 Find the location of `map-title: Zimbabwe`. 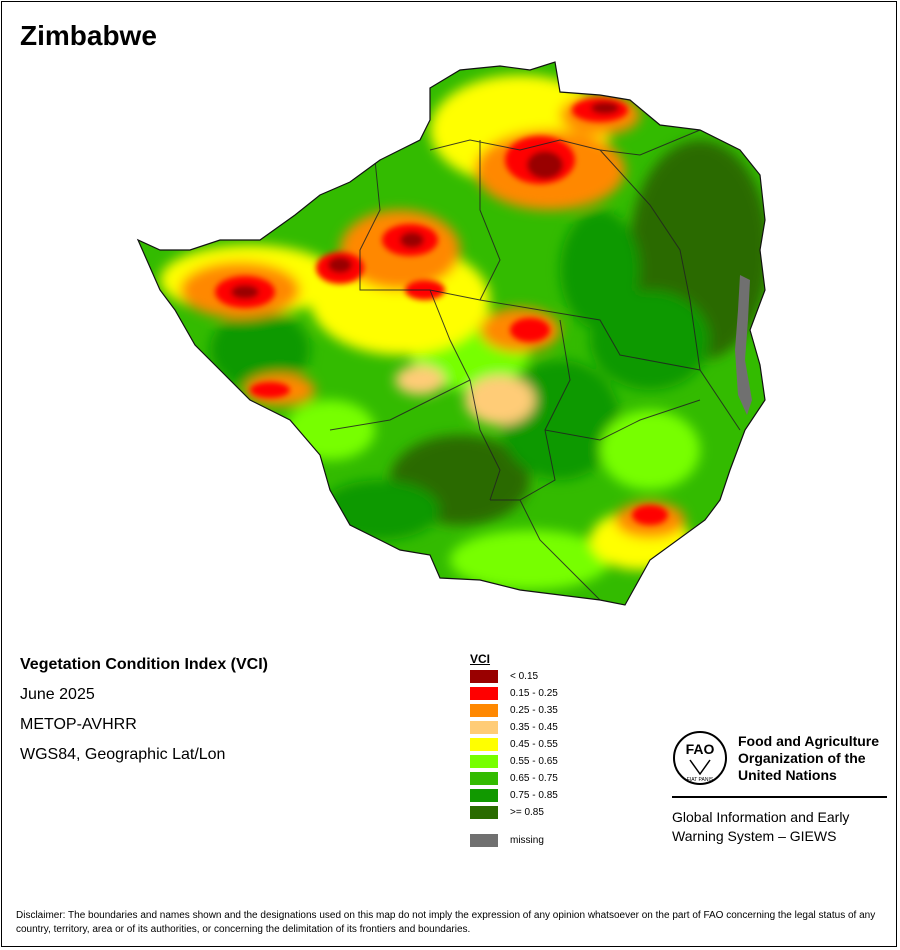

map-title: Zimbabwe is located at coordinates (88, 35).